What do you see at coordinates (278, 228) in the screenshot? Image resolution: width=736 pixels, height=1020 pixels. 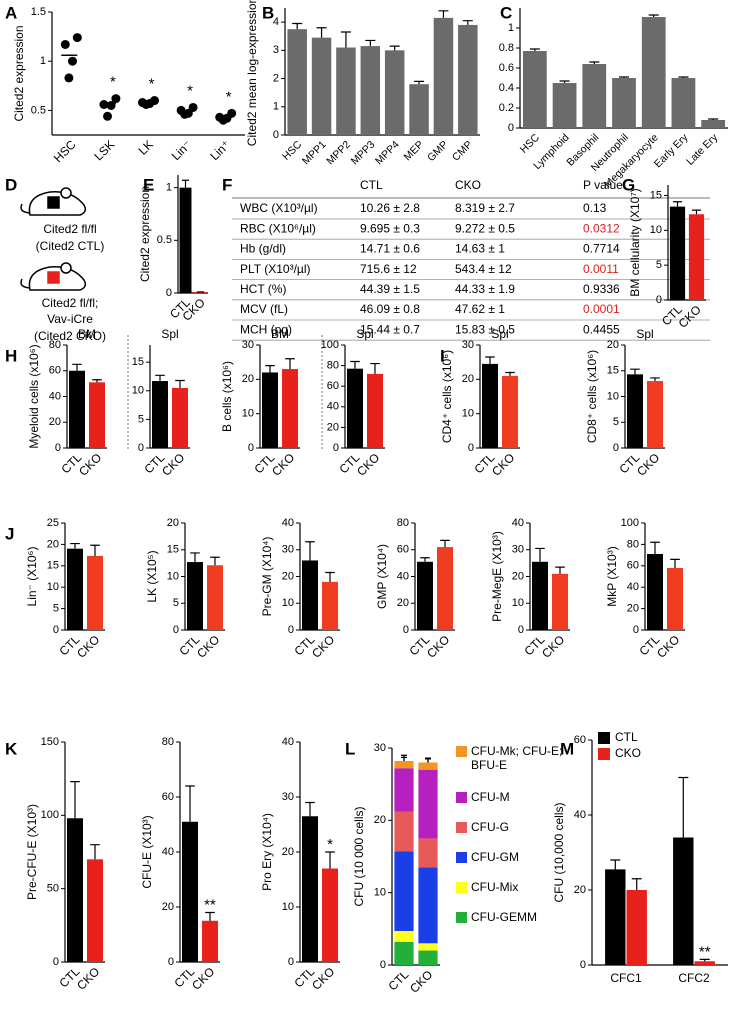 I see `table-cell: RBC (X10⁶/µl)` at bounding box center [278, 228].